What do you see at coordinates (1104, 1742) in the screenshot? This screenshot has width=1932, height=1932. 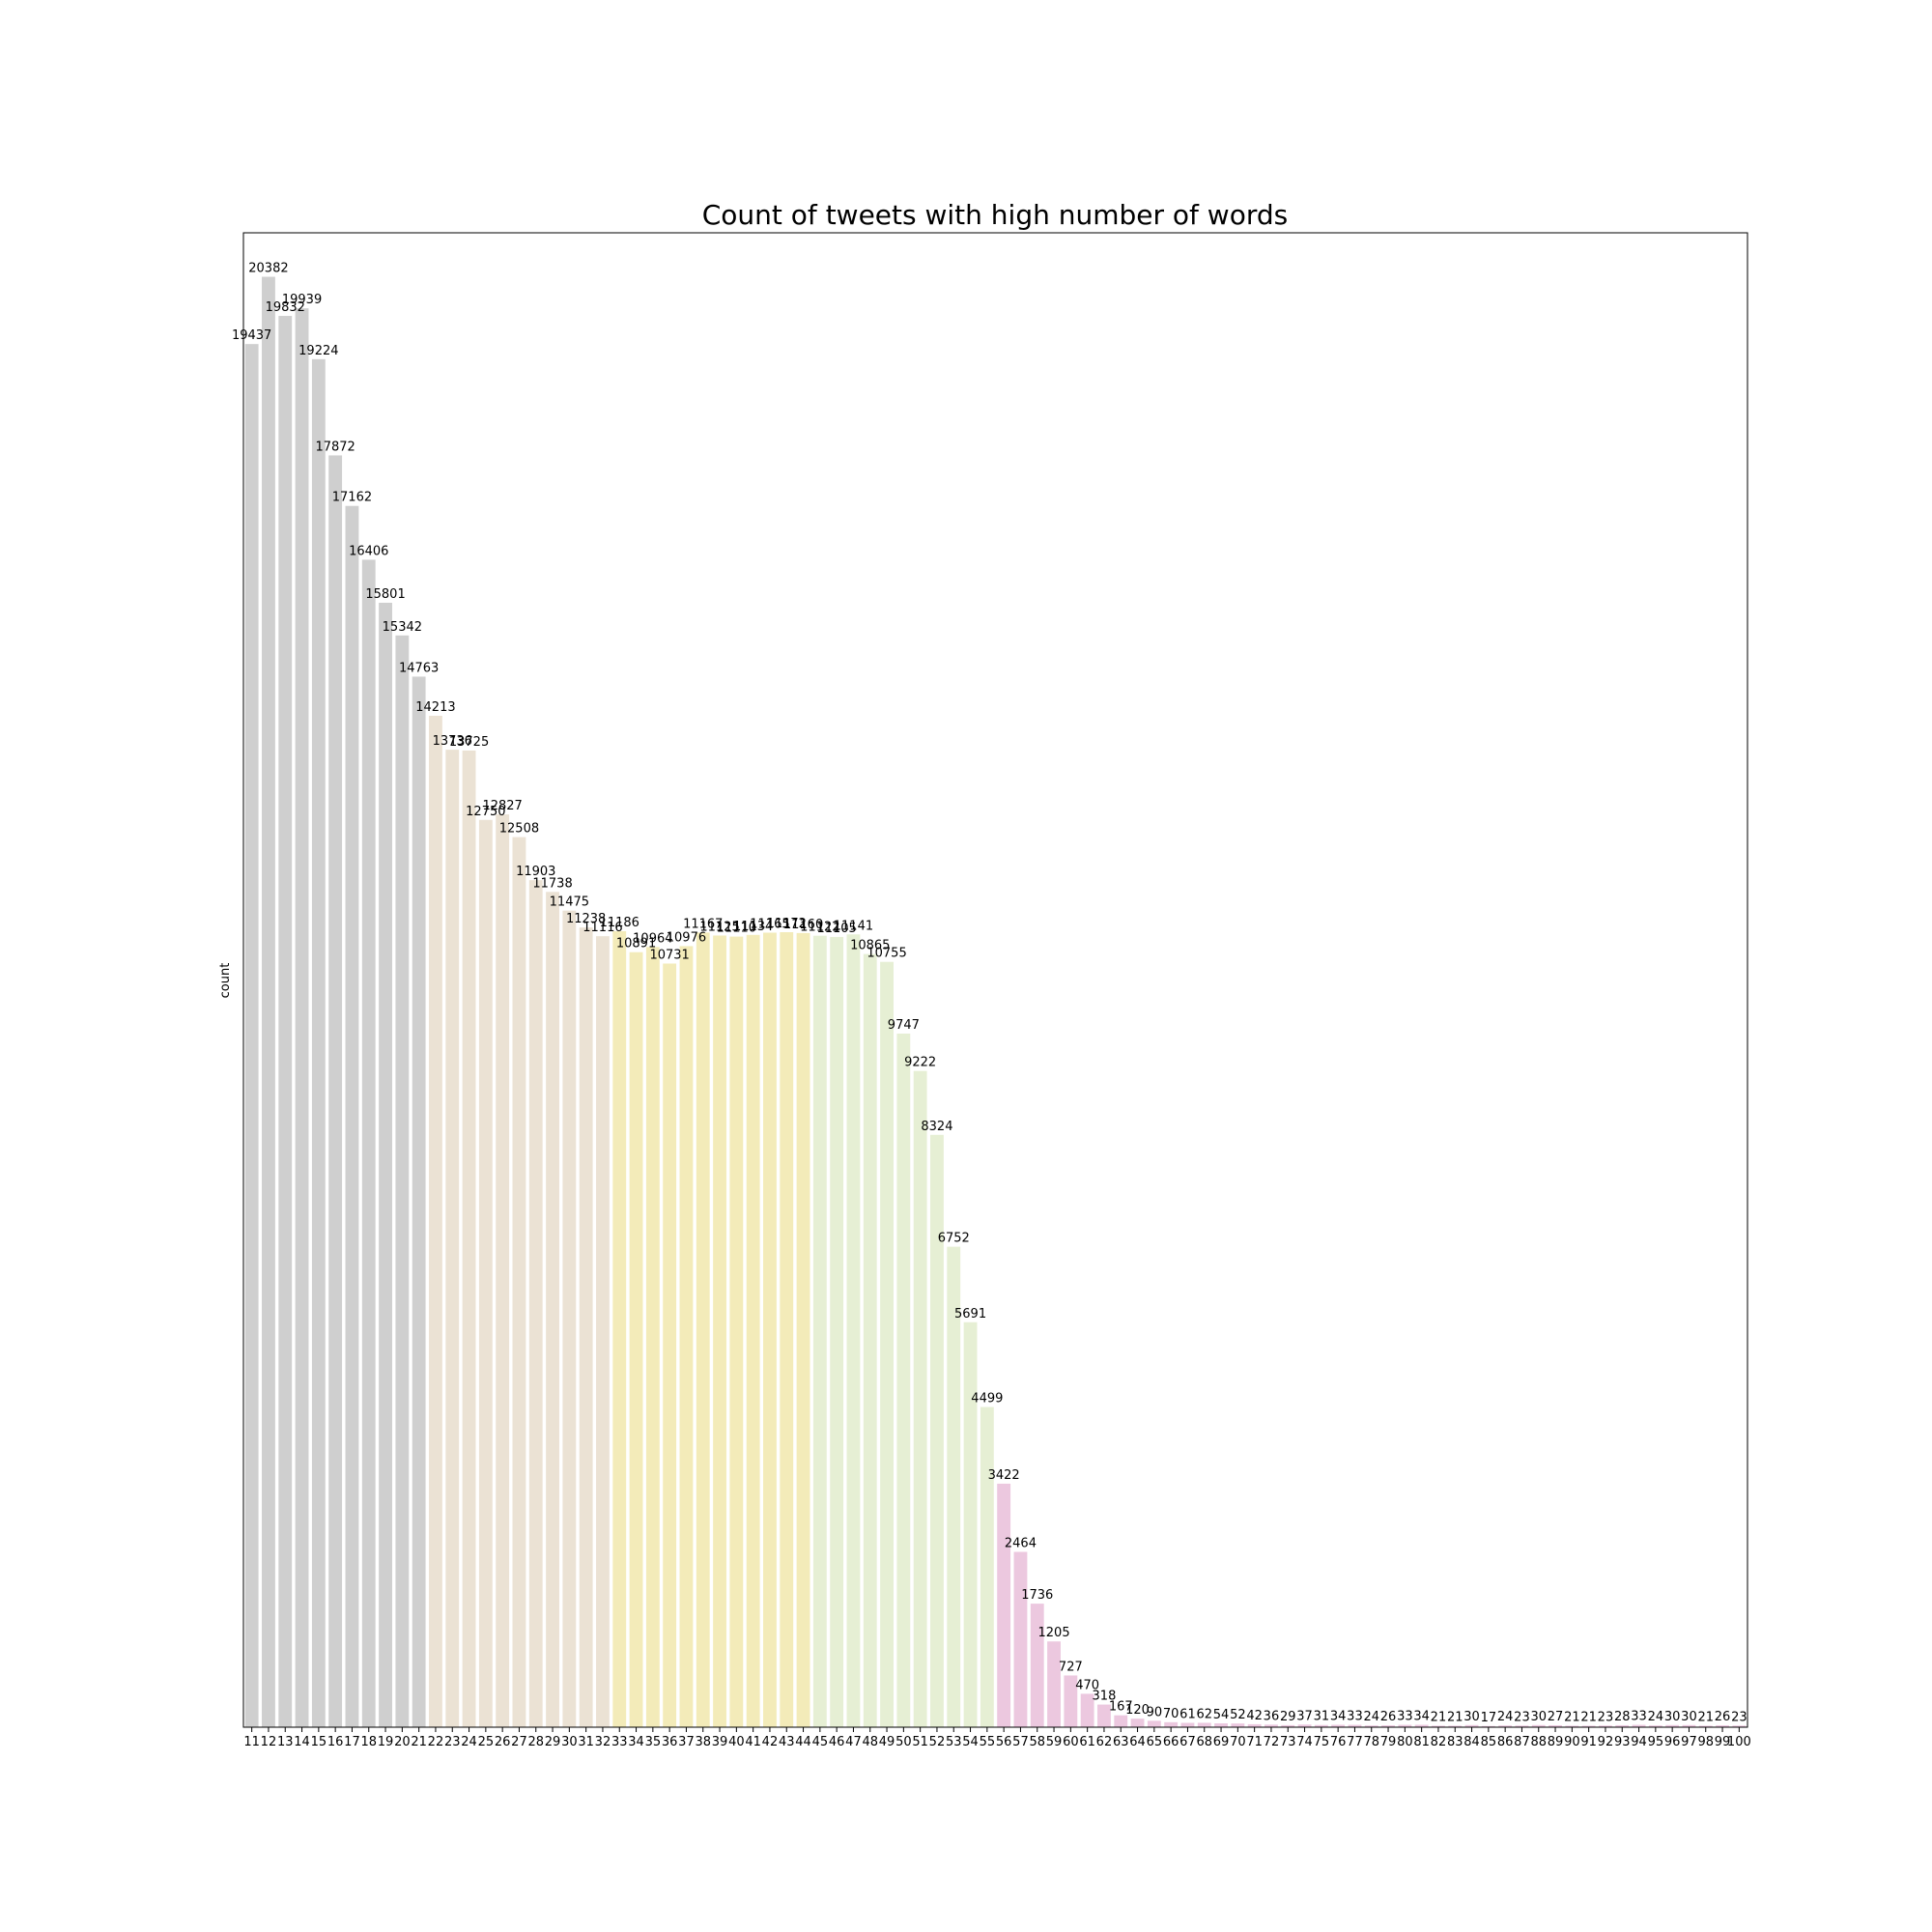 I see `x-tick-label-62: 62` at bounding box center [1104, 1742].